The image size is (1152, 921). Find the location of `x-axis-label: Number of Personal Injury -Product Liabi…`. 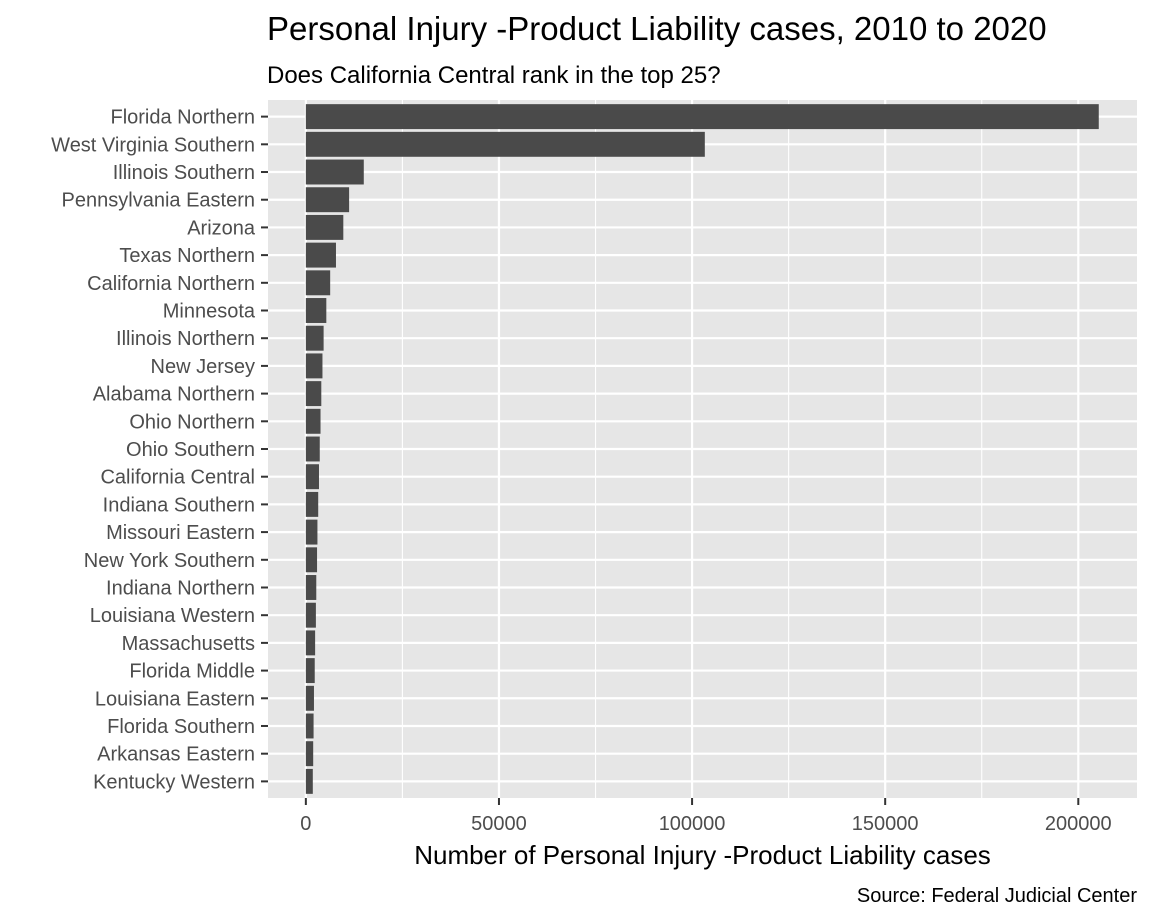

x-axis-label: Number of Personal Injury -Product Liabi… is located at coordinates (702, 855).